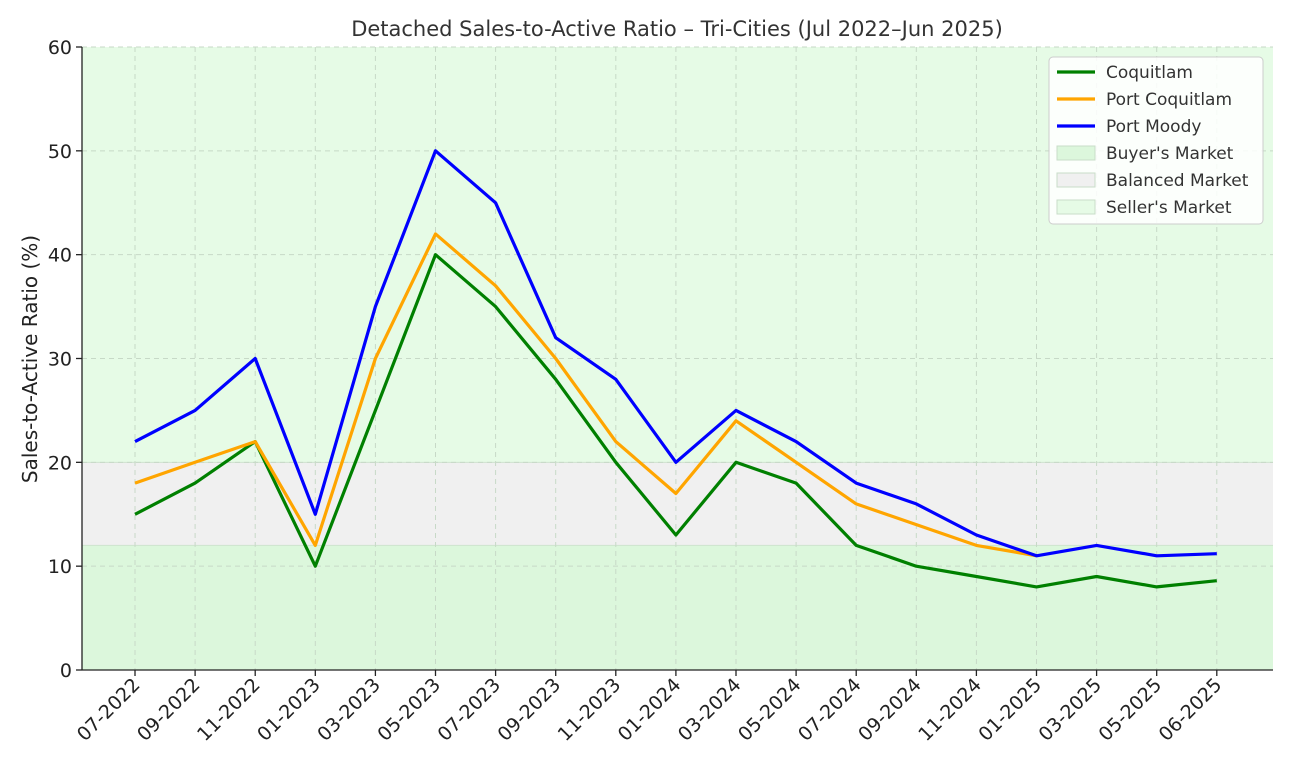 This screenshot has width=1292, height=775. What do you see at coordinates (590, 710) in the screenshot?
I see `x-tick-label-8: 11-2023` at bounding box center [590, 710].